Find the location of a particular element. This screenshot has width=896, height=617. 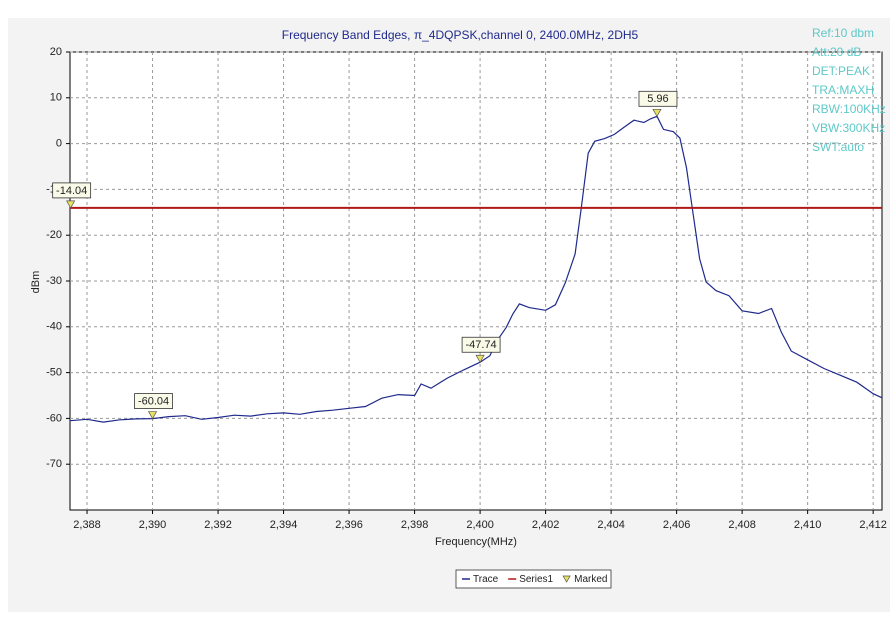

x-tick-label: 2,396 is located at coordinates (349, 525).